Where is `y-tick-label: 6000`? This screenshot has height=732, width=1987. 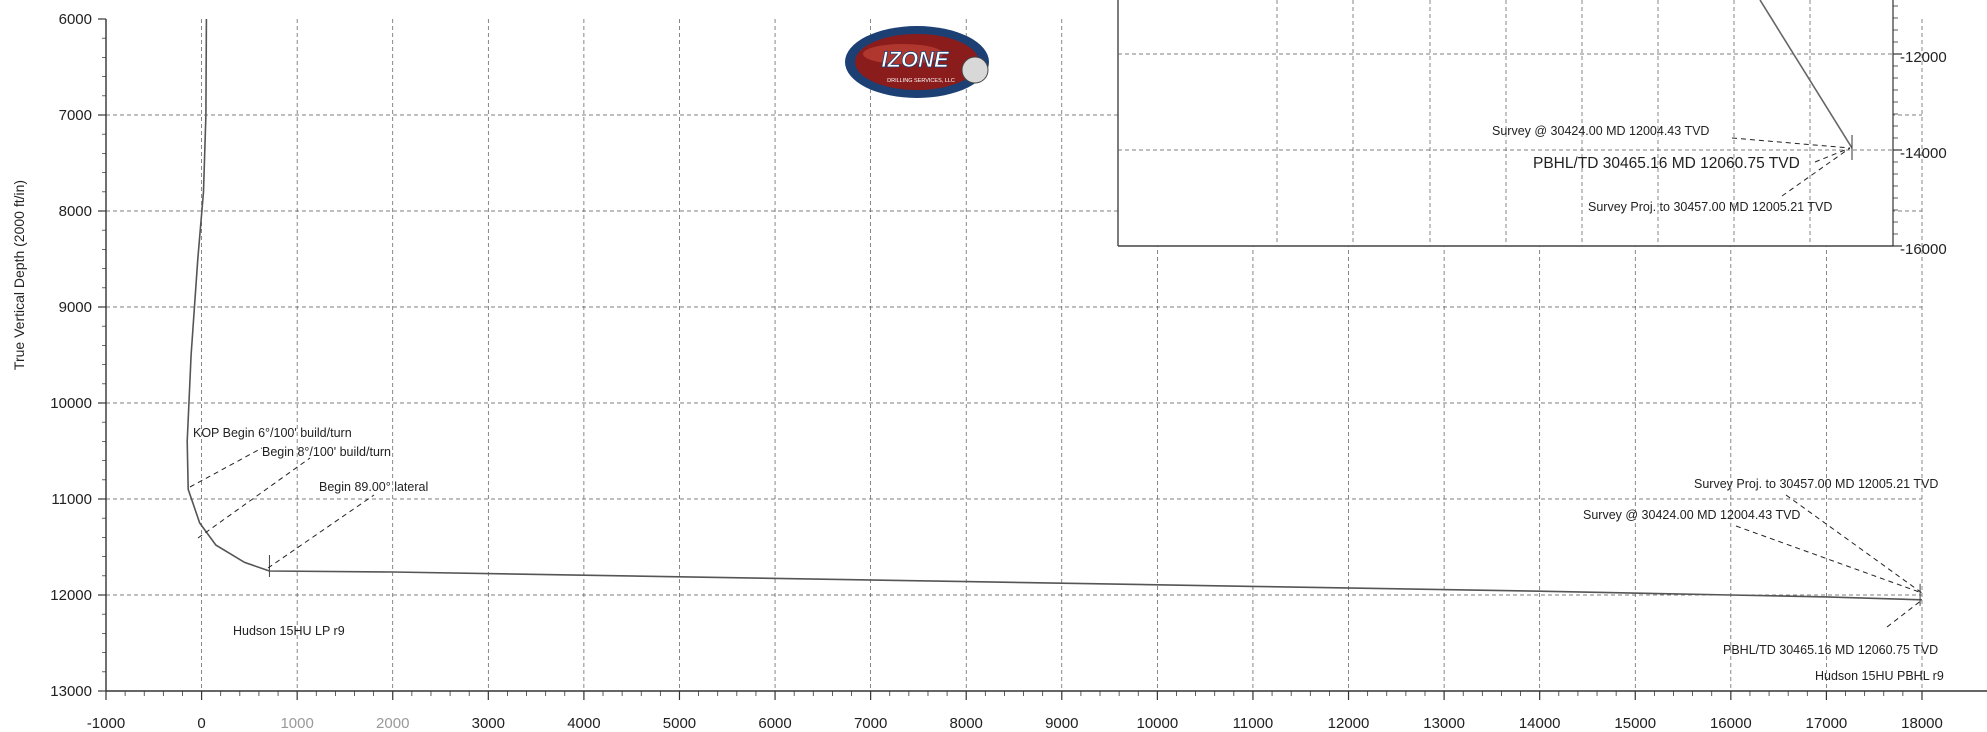
y-tick-label: 6000 is located at coordinates (75, 19).